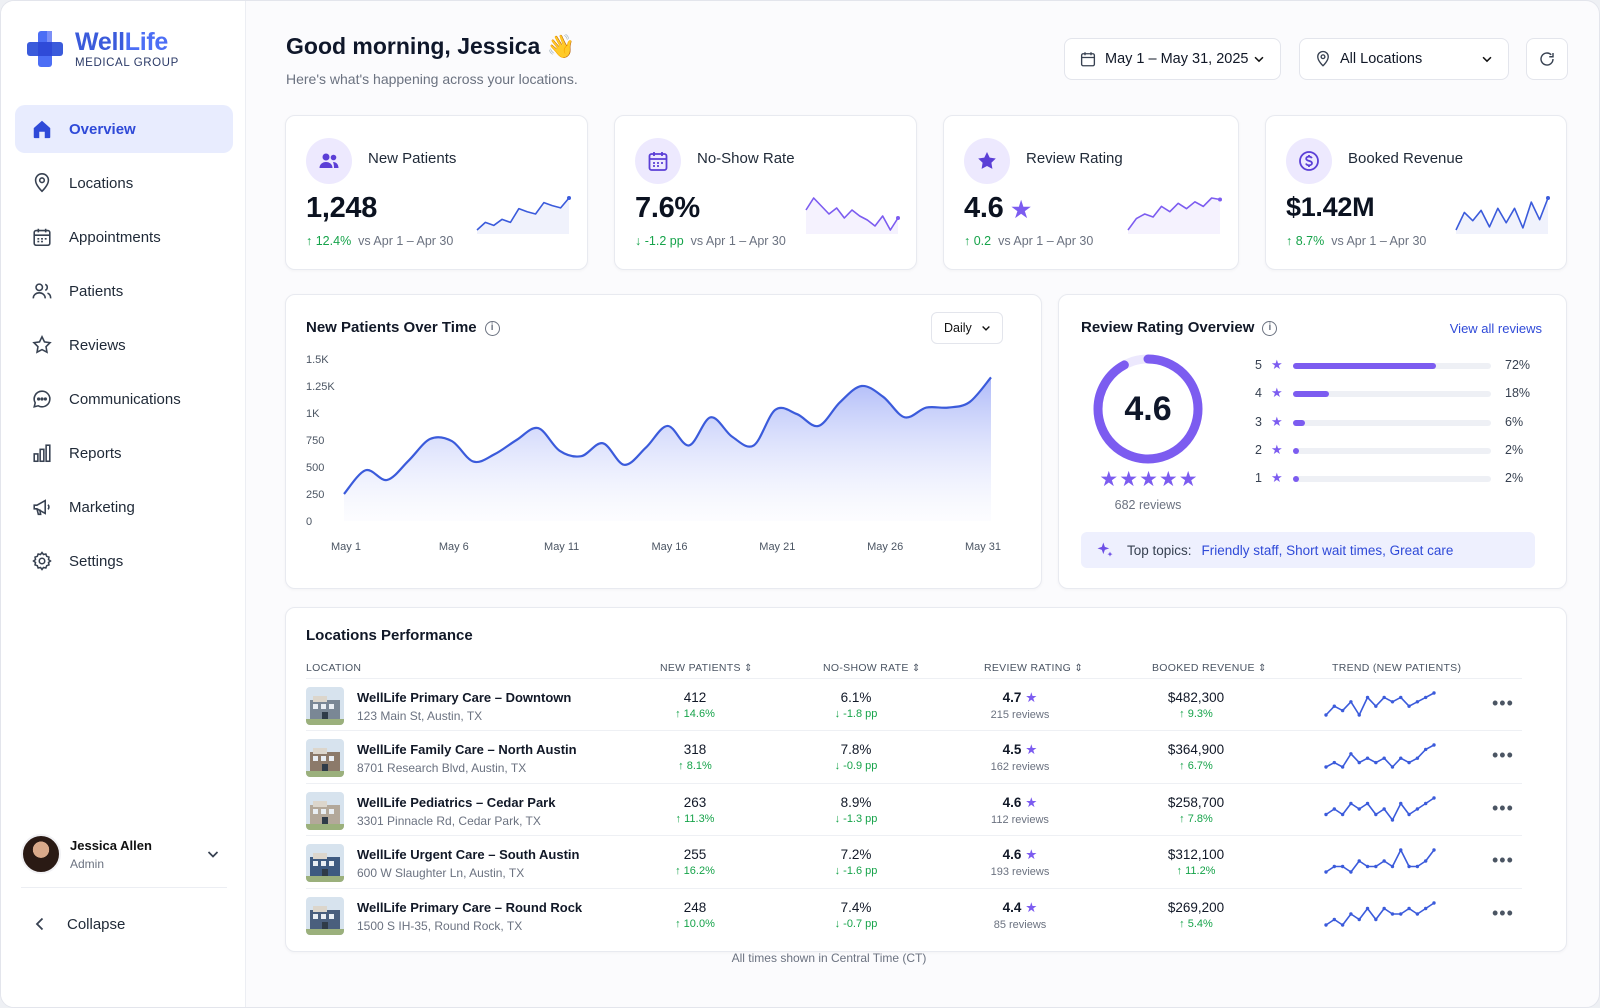 This screenshot has height=1008, width=1600. I want to click on column-header-location: LOCATION, so click(334, 668).